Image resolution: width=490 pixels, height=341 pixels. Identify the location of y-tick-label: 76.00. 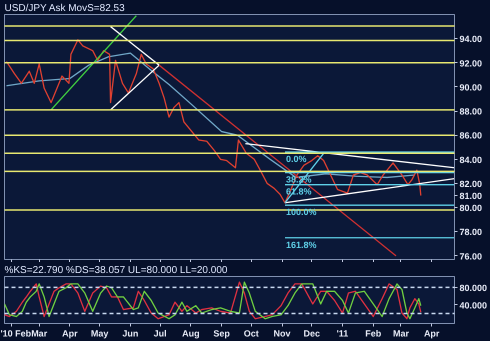
(471, 256).